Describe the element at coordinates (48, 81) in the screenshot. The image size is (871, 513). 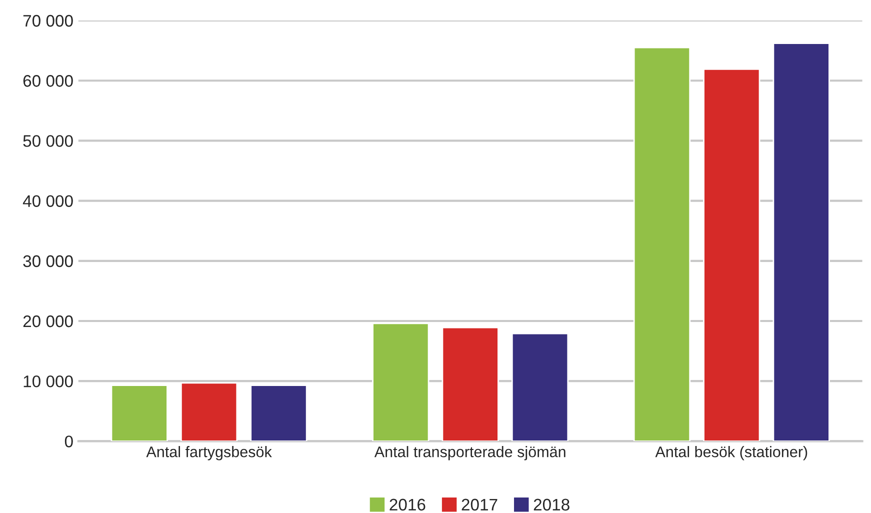
I see `y-tick-label: 60 000` at that location.